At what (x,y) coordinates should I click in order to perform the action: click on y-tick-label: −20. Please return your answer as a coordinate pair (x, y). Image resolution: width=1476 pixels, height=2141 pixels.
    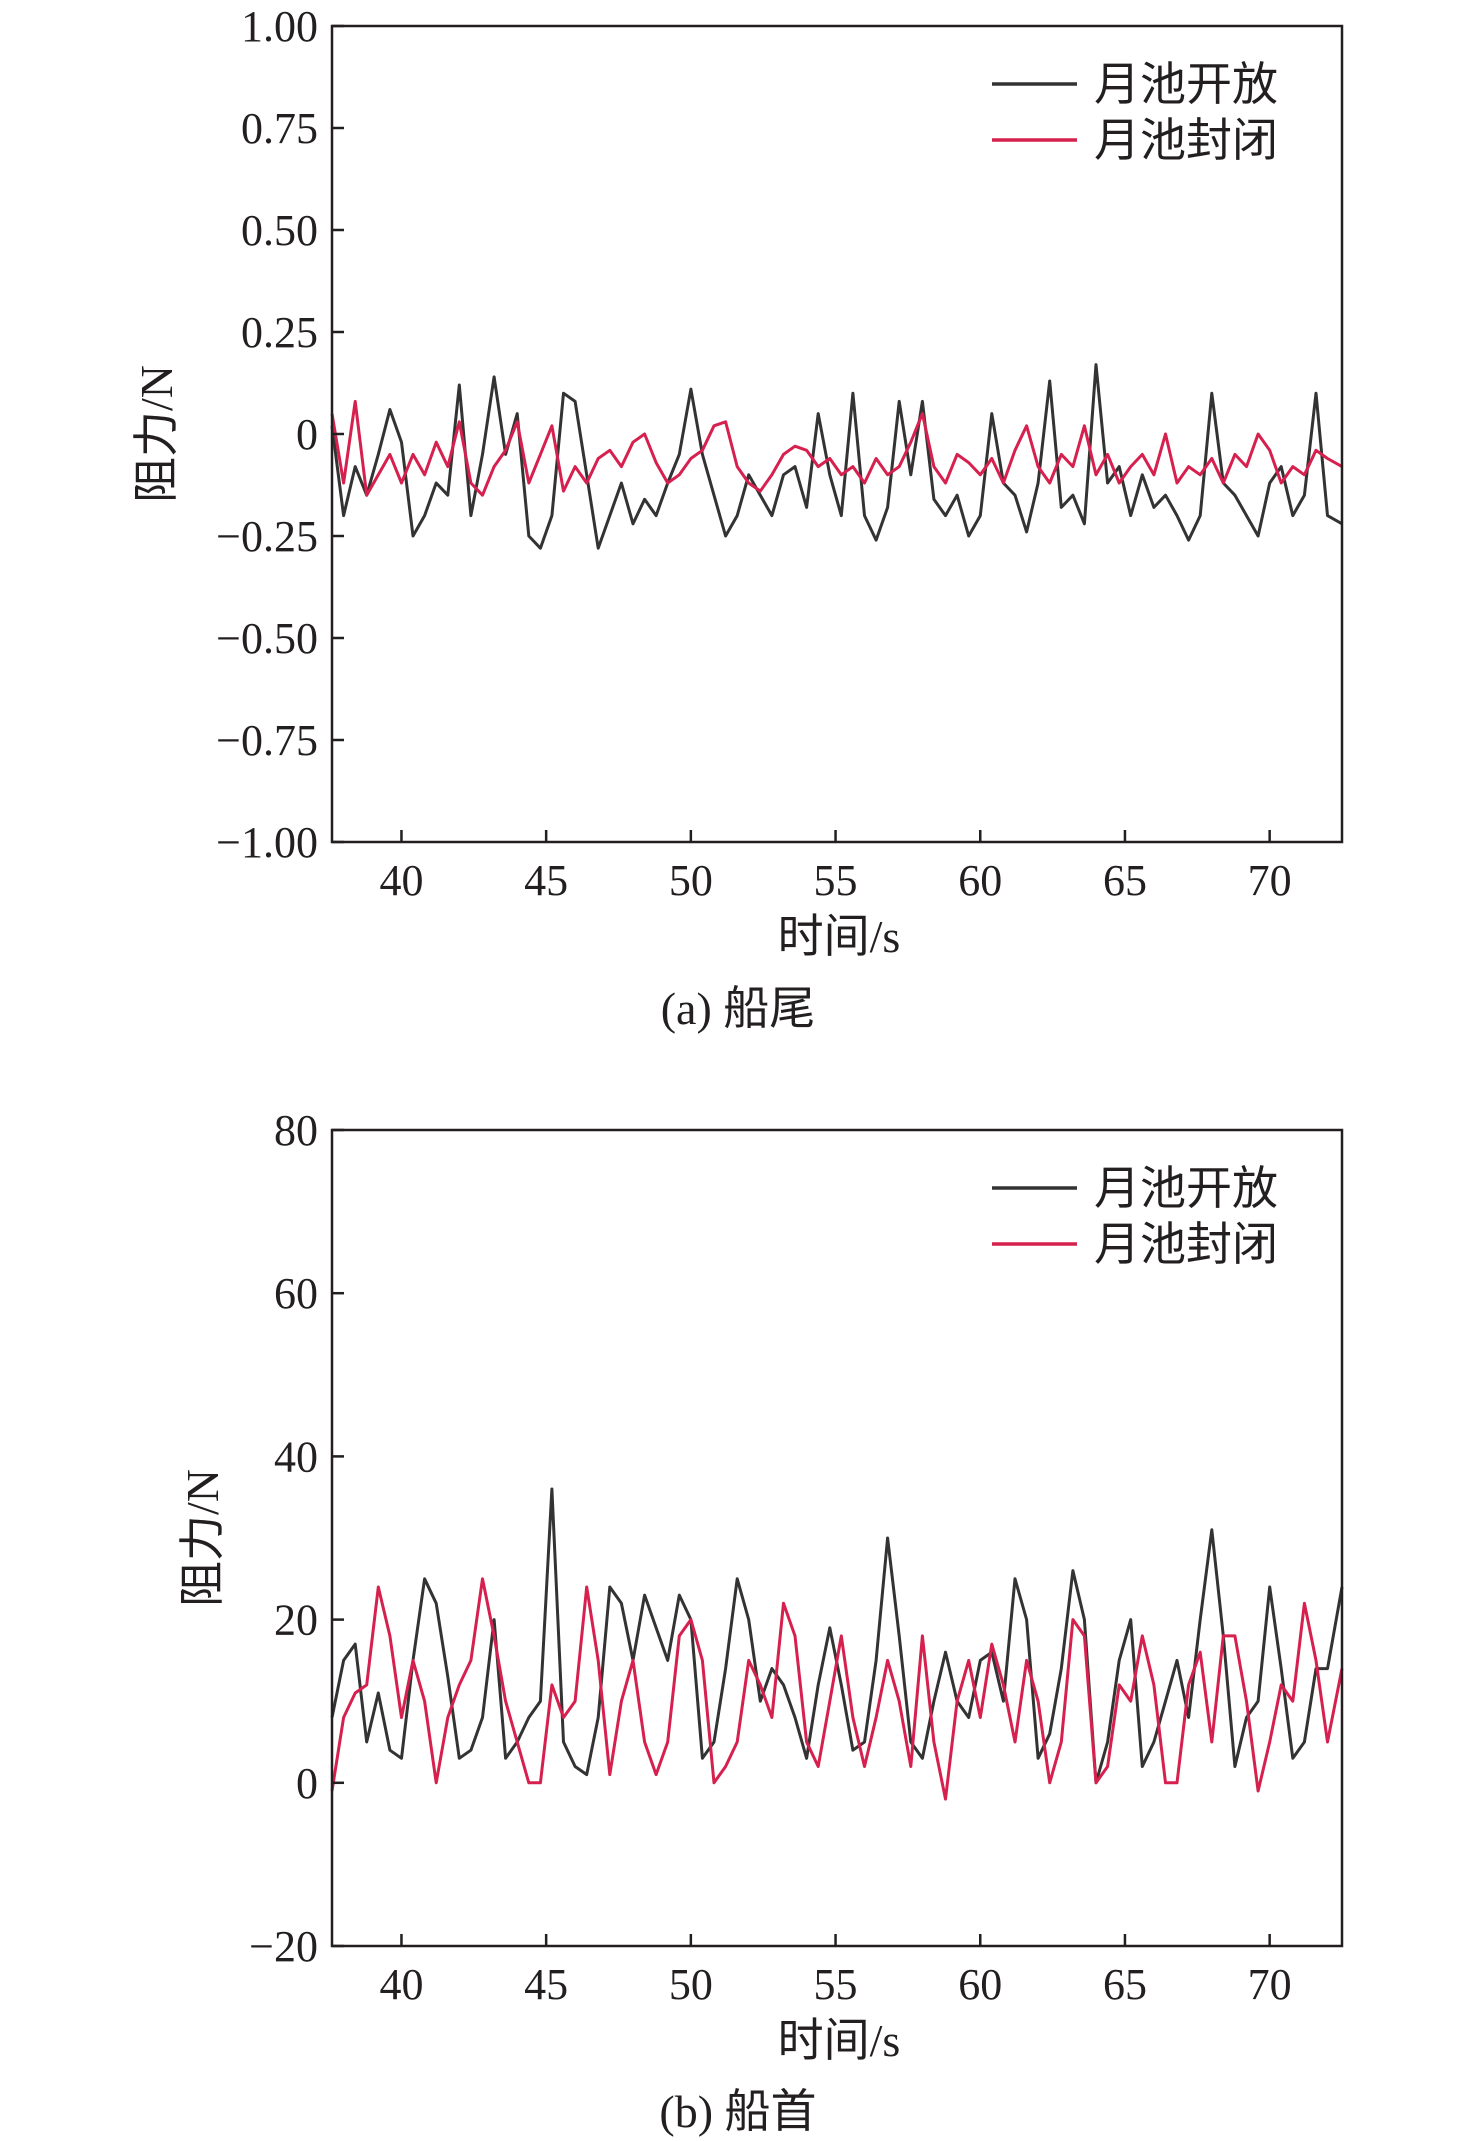
    Looking at the image, I should click on (283, 1946).